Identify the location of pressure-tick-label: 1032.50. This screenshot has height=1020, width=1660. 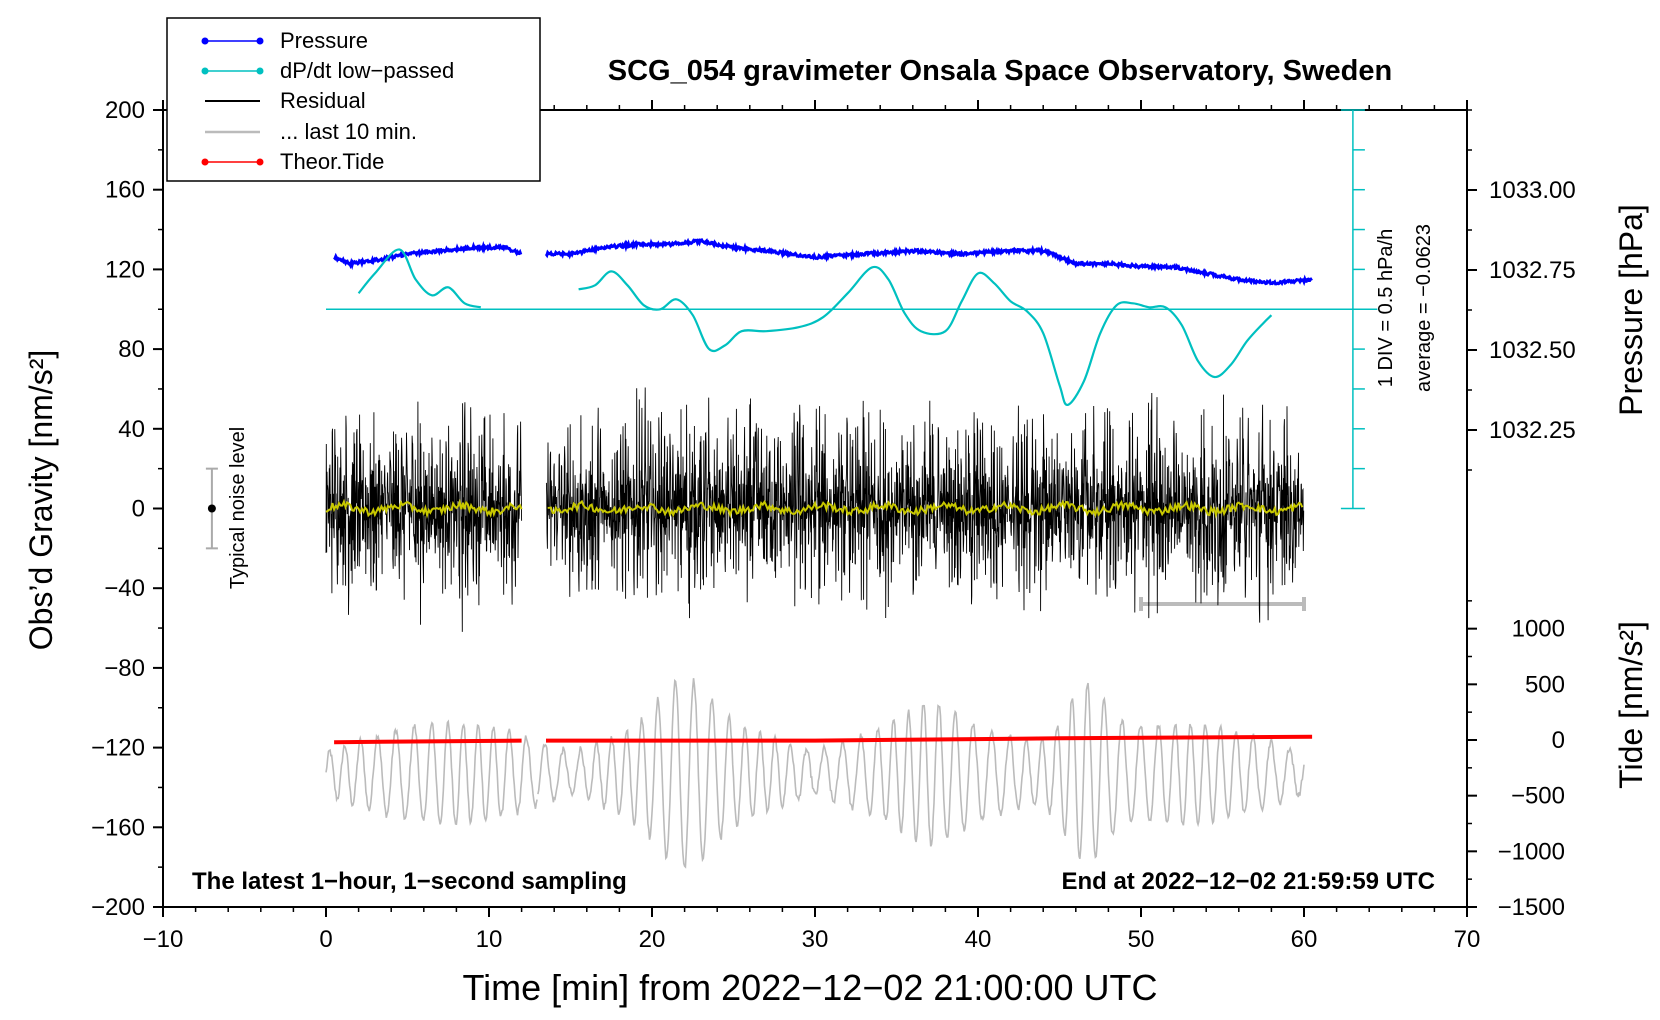
(1532, 350).